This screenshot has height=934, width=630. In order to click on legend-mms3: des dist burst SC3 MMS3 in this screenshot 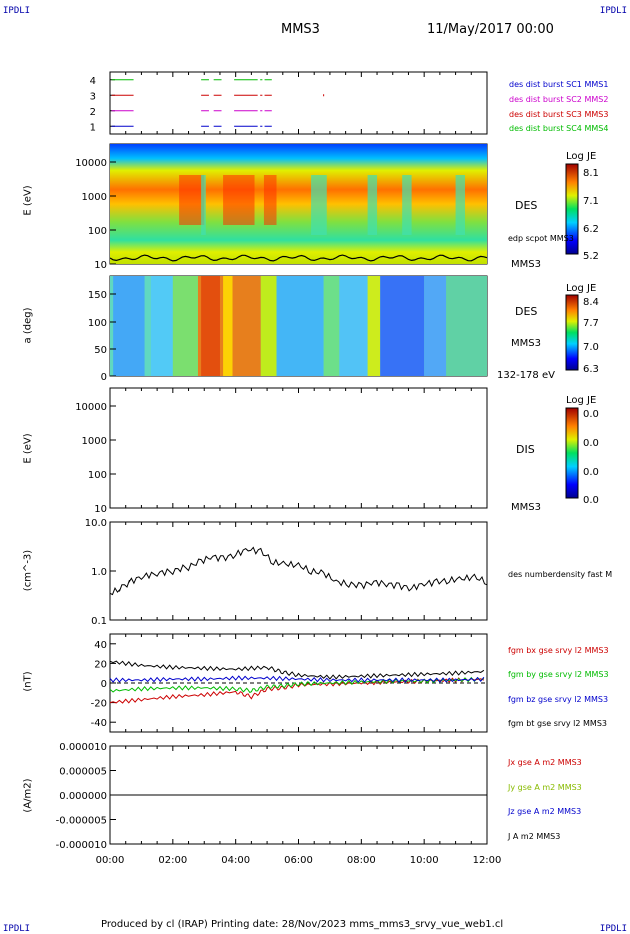, I will do `click(559, 114)`.